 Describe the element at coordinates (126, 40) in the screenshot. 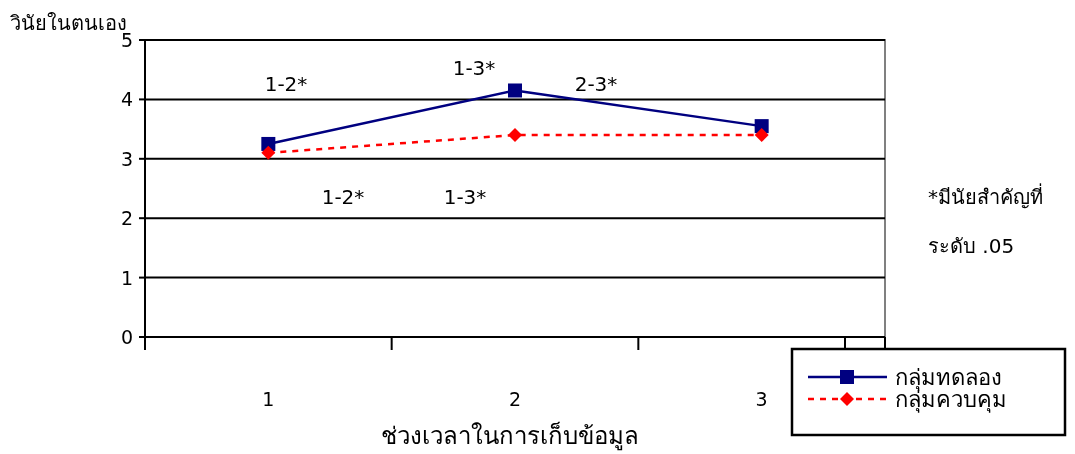

I see `y-tick-label: 5` at that location.